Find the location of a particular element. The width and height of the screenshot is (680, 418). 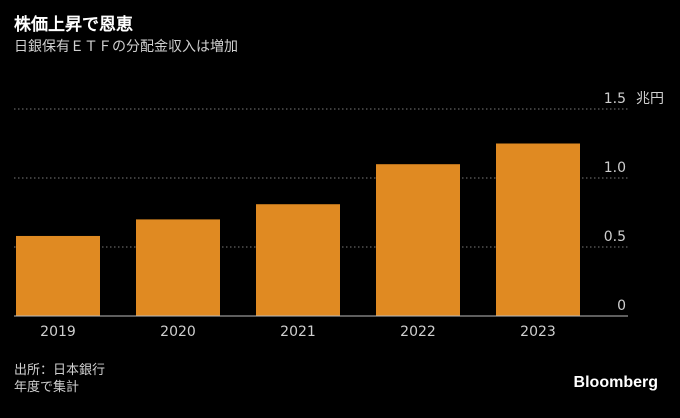

y-unit-label: 兆円 is located at coordinates (650, 99).